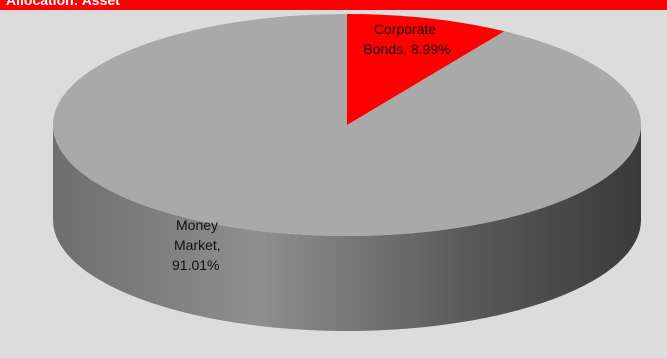  Describe the element at coordinates (63, 4) in the screenshot. I see `chart-header-title: Allocation: Asset` at that location.